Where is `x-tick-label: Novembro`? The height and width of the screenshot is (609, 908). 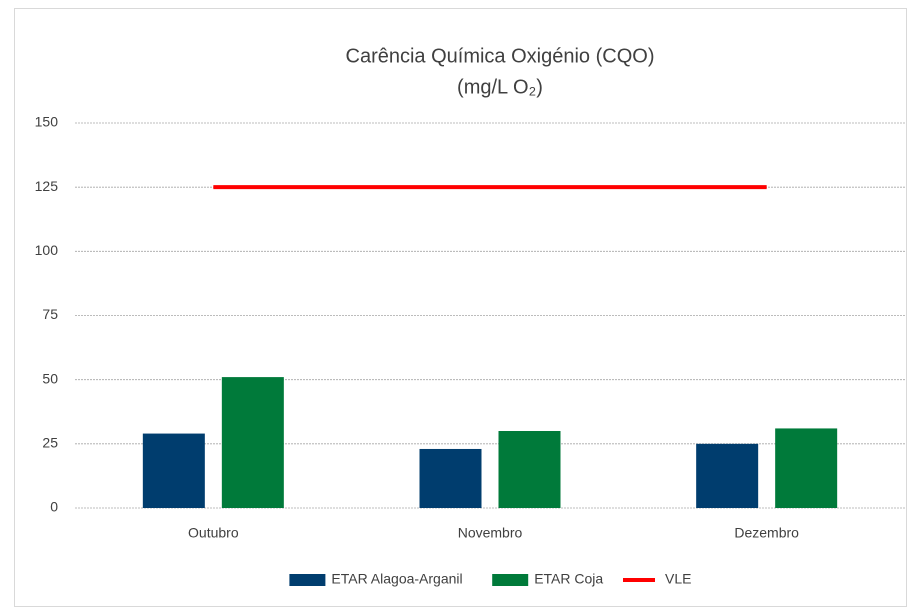 x-tick-label: Novembro is located at coordinates (490, 533).